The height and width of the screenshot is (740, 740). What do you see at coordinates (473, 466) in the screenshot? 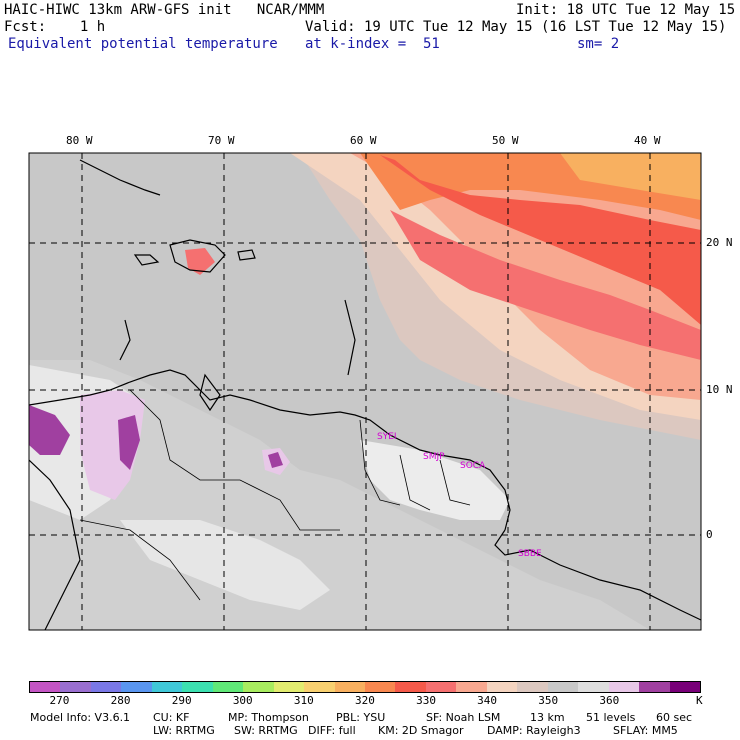
I see `station-soca: SOCA` at bounding box center [473, 466].